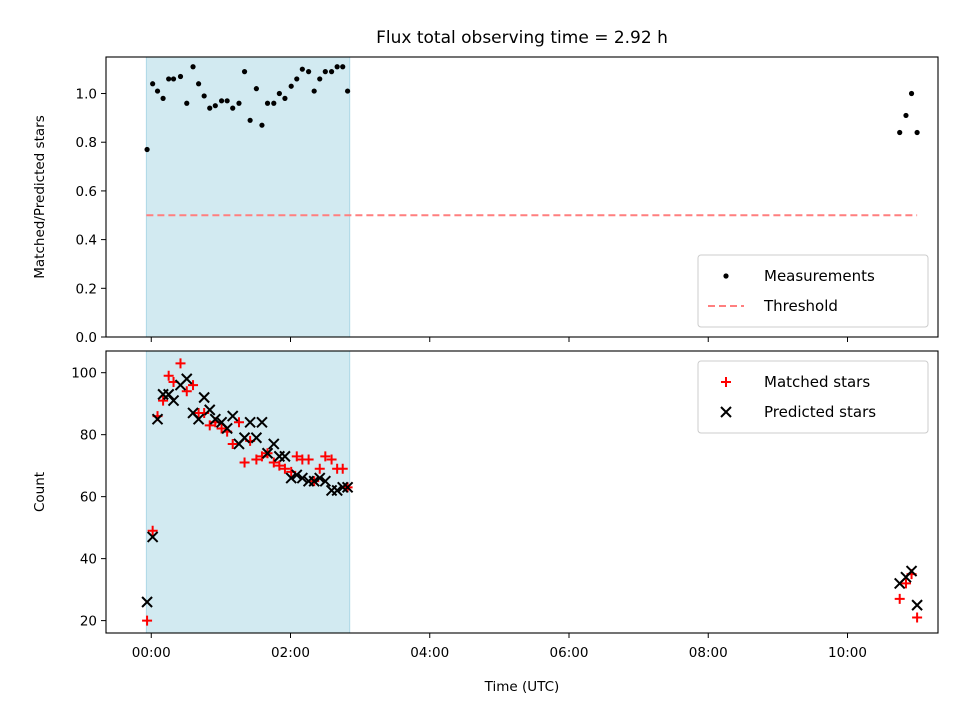 This screenshot has width=960, height=720. I want to click on legend-label: Matched stars, so click(817, 382).